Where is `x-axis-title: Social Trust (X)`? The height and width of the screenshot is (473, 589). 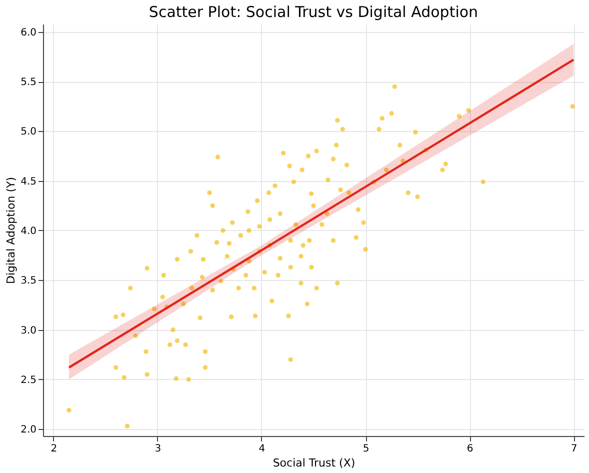 x-axis-title: Social Trust (X) is located at coordinates (314, 463).